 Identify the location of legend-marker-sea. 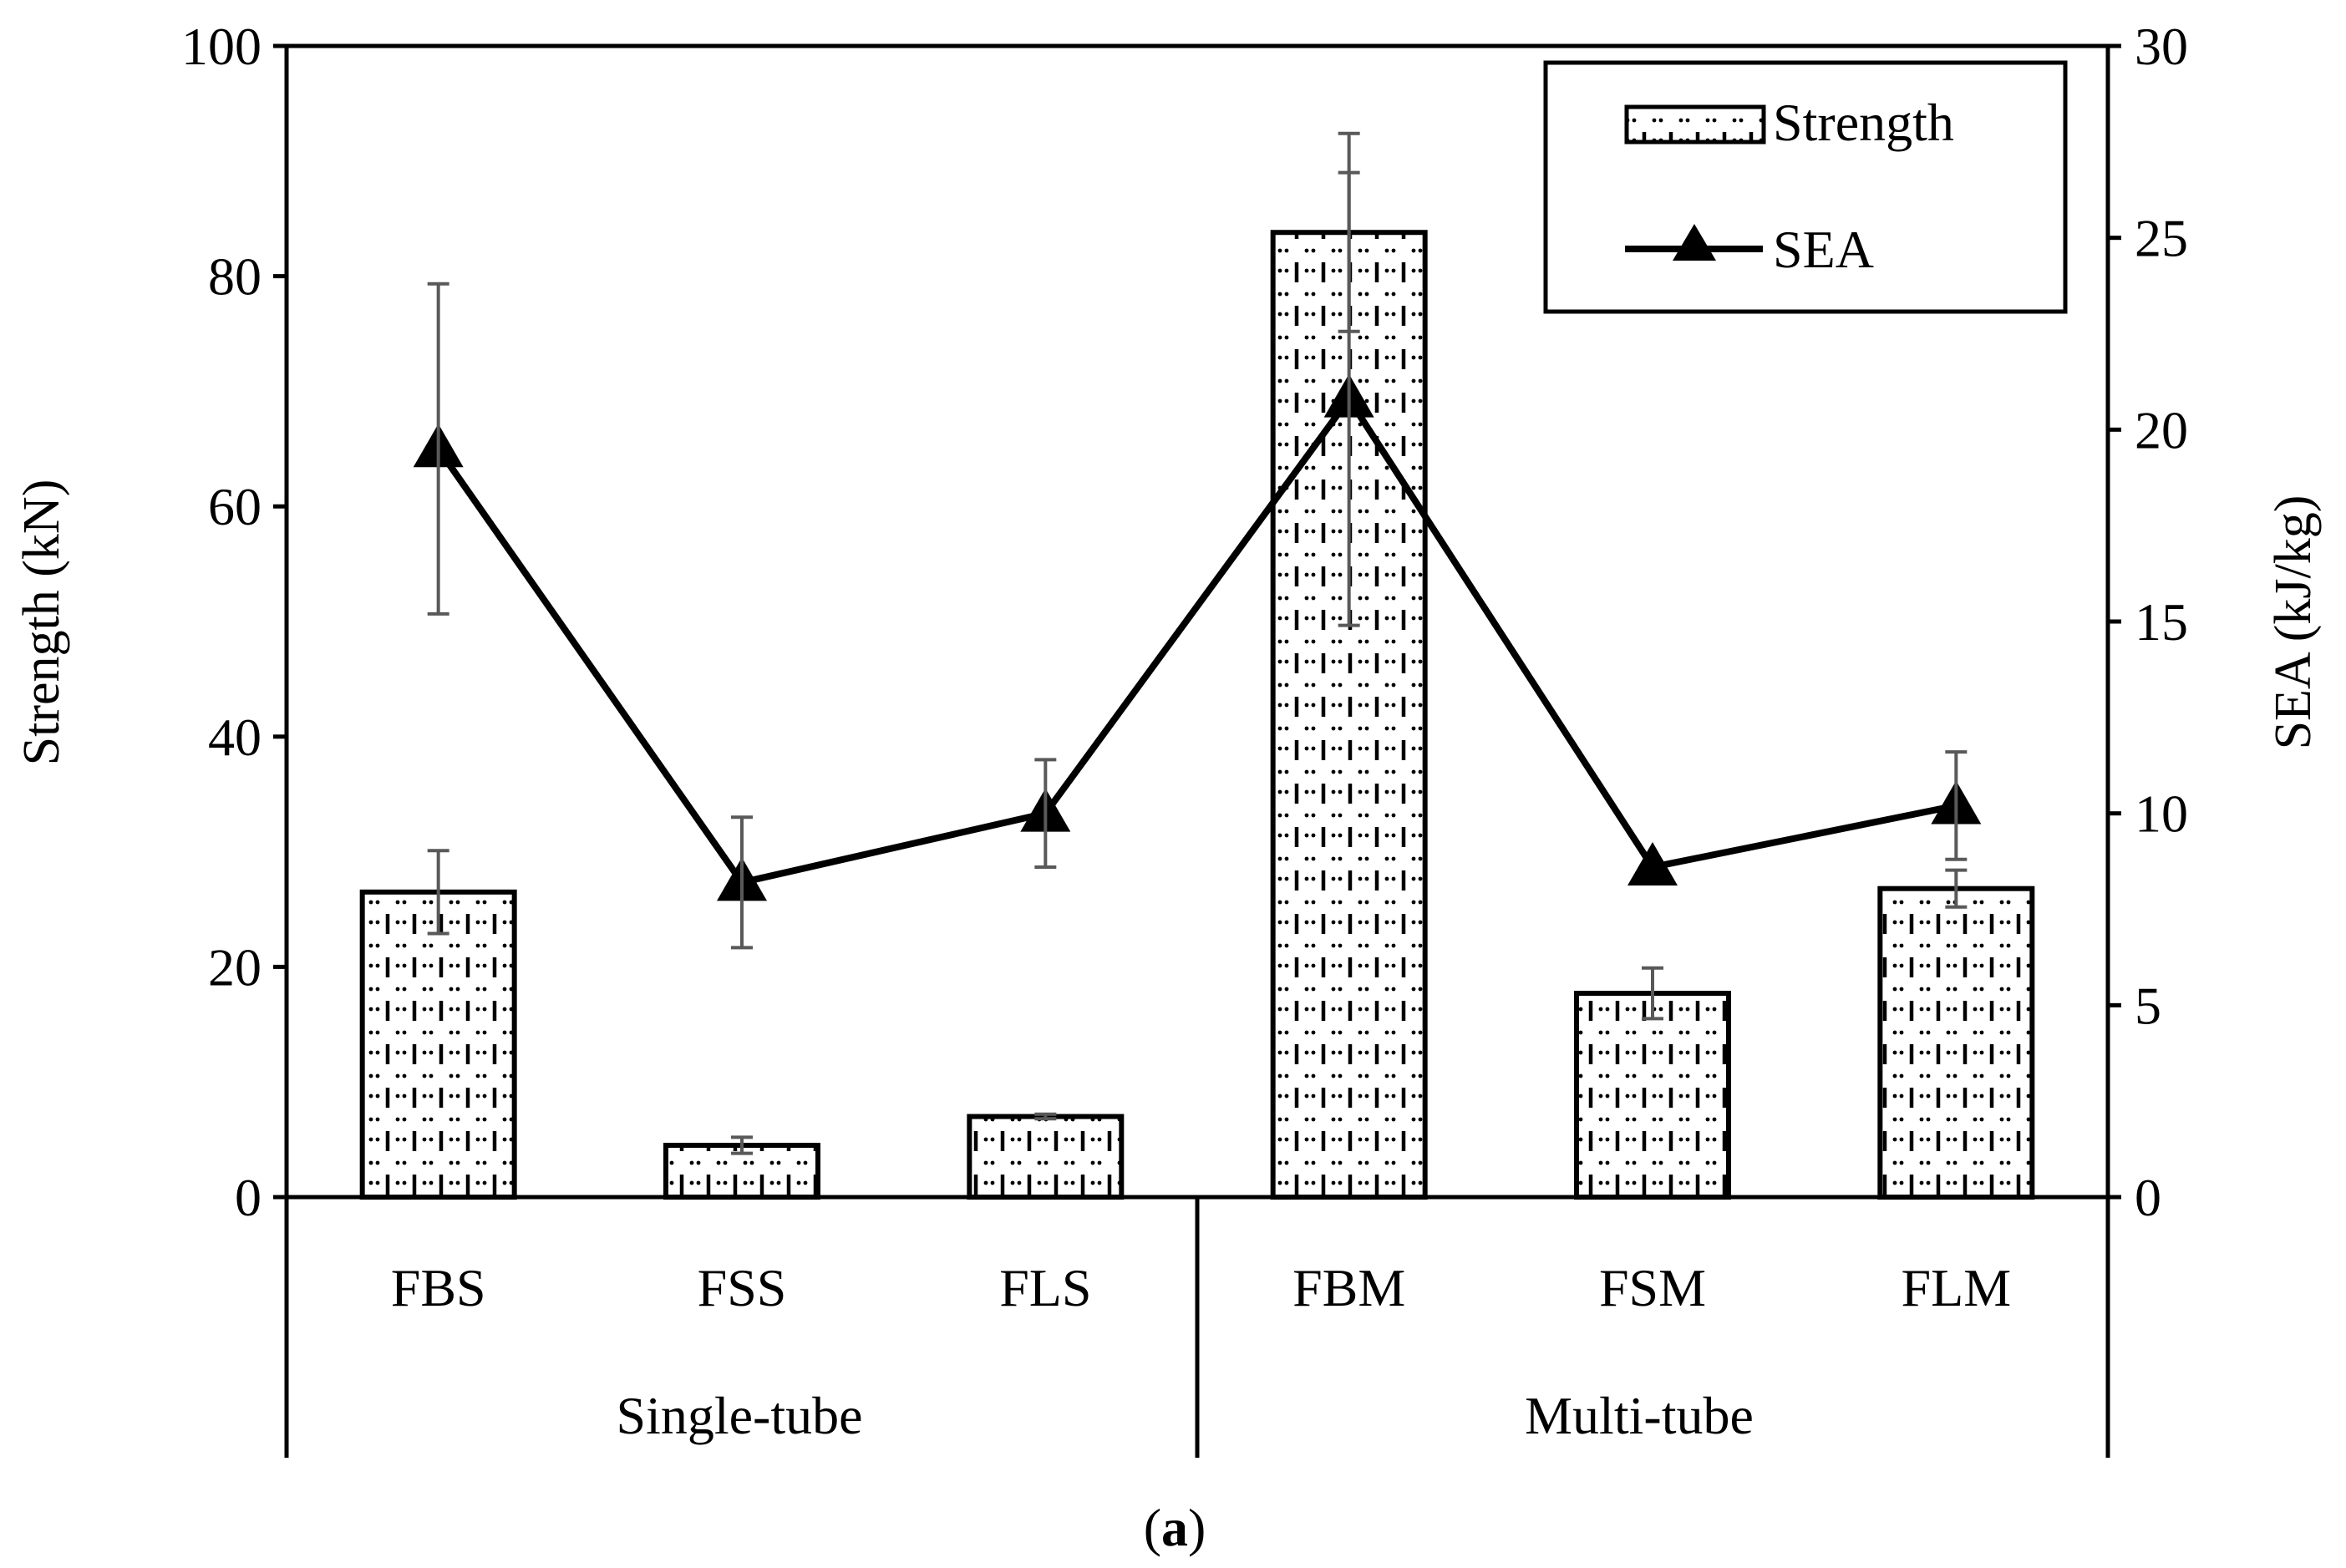
(1694, 243).